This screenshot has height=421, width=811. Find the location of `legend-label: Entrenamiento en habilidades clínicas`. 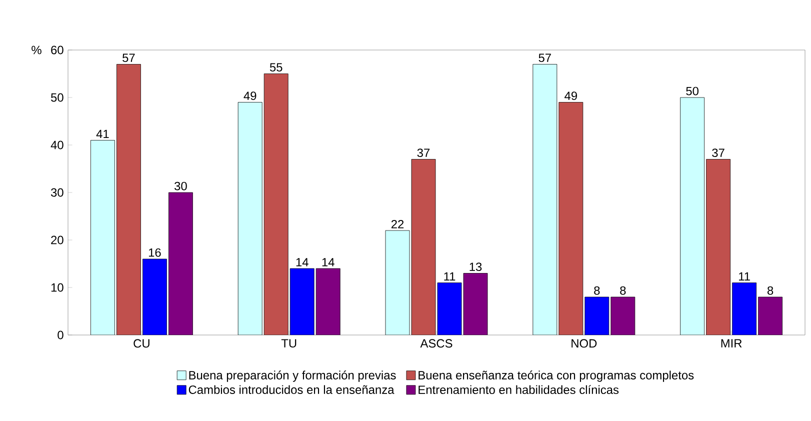

legend-label: Entrenamiento en habilidades clínicas is located at coordinates (518, 389).